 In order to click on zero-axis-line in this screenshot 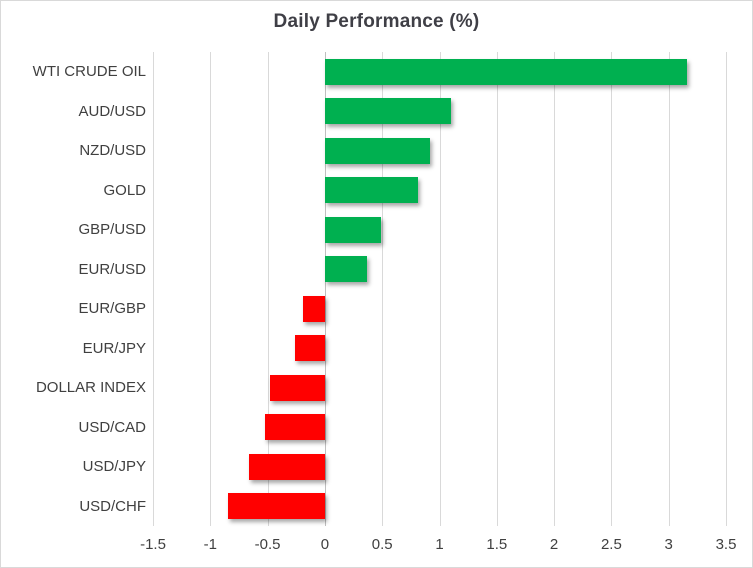, I will do `click(325, 289)`.